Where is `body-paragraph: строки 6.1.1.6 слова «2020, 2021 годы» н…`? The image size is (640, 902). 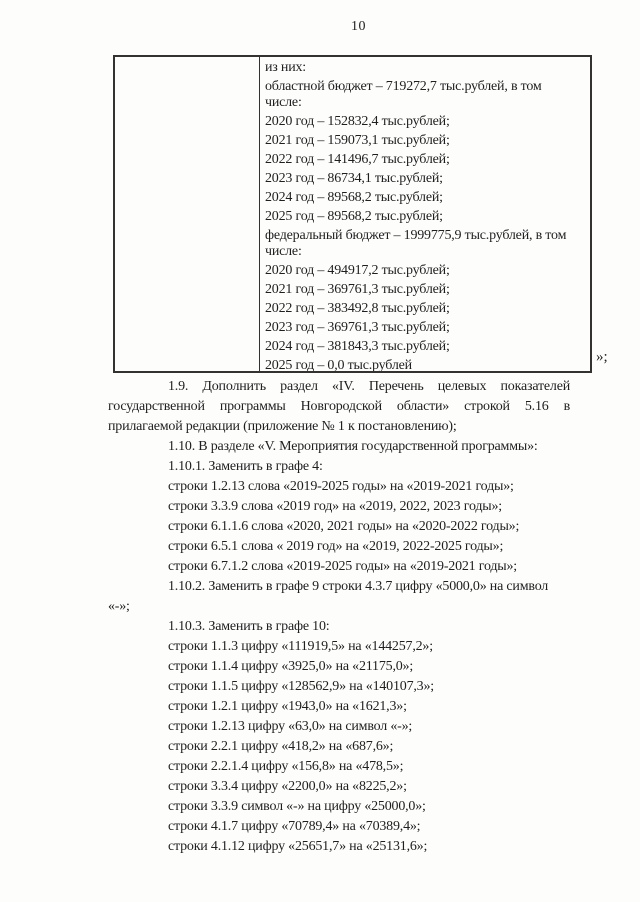
body-paragraph: строки 6.1.1.6 слова «2020, 2021 годы» н… is located at coordinates (344, 526).